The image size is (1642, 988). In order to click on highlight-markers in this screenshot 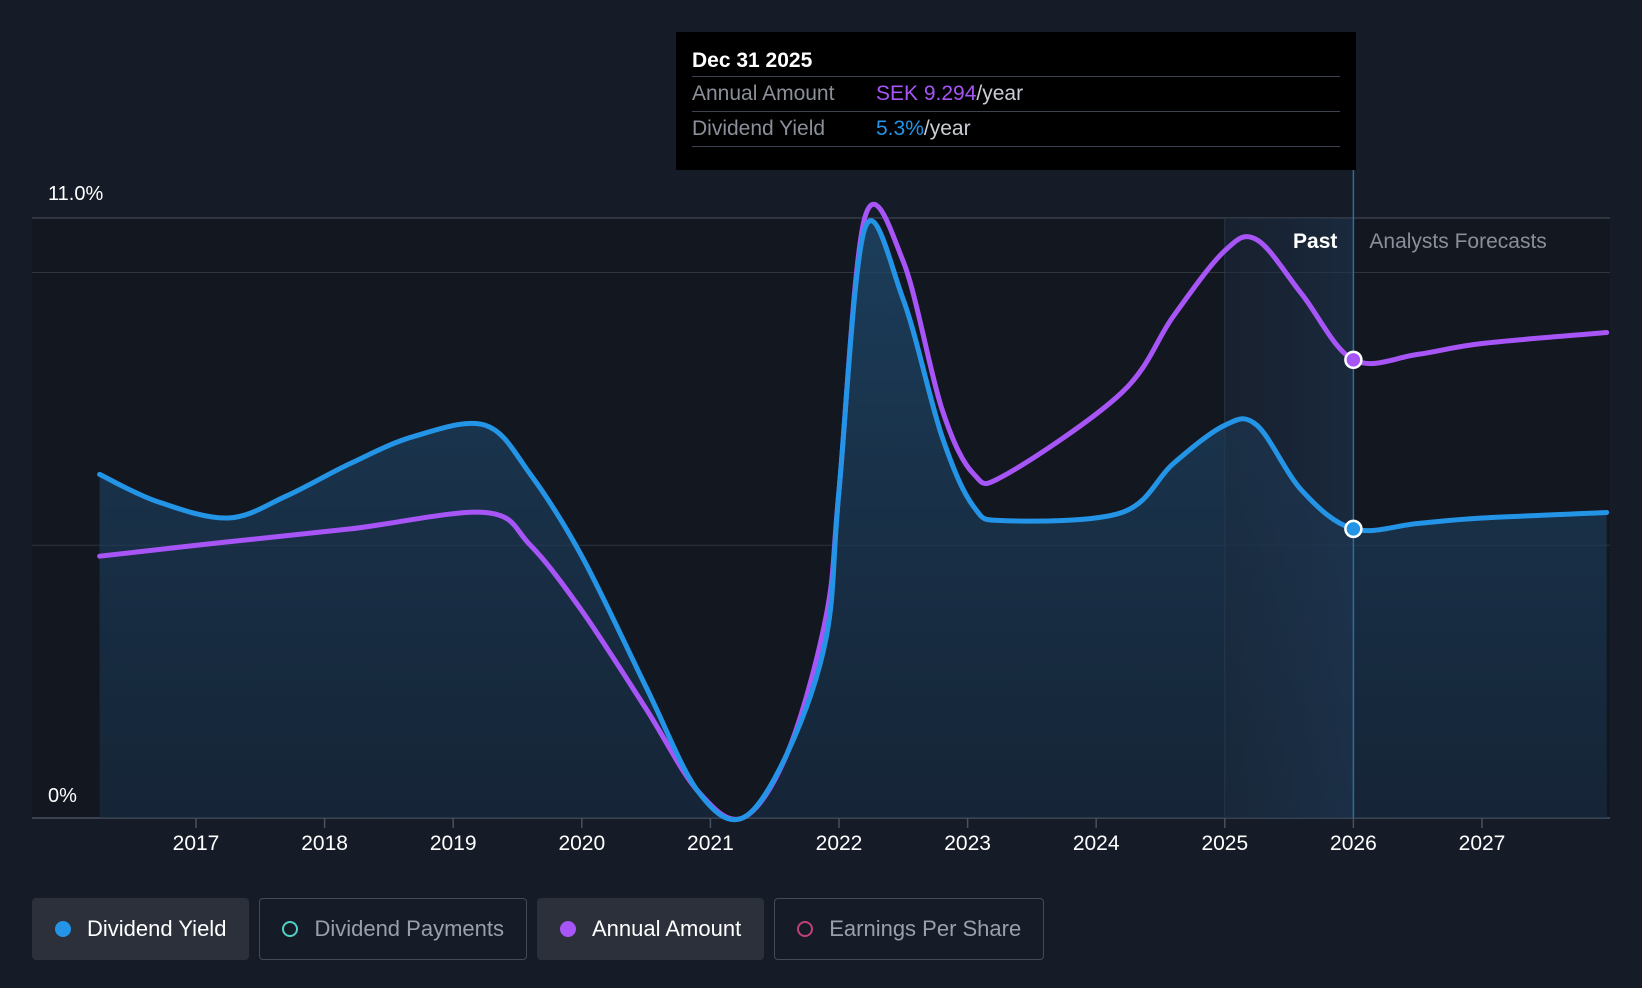, I will do `click(1353, 444)`.